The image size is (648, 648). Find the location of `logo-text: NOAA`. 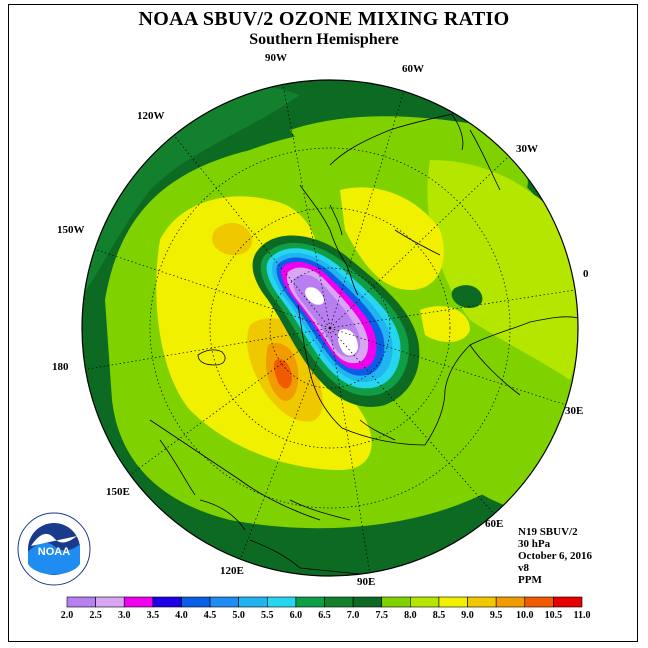

logo-text: NOAA is located at coordinates (54, 552).